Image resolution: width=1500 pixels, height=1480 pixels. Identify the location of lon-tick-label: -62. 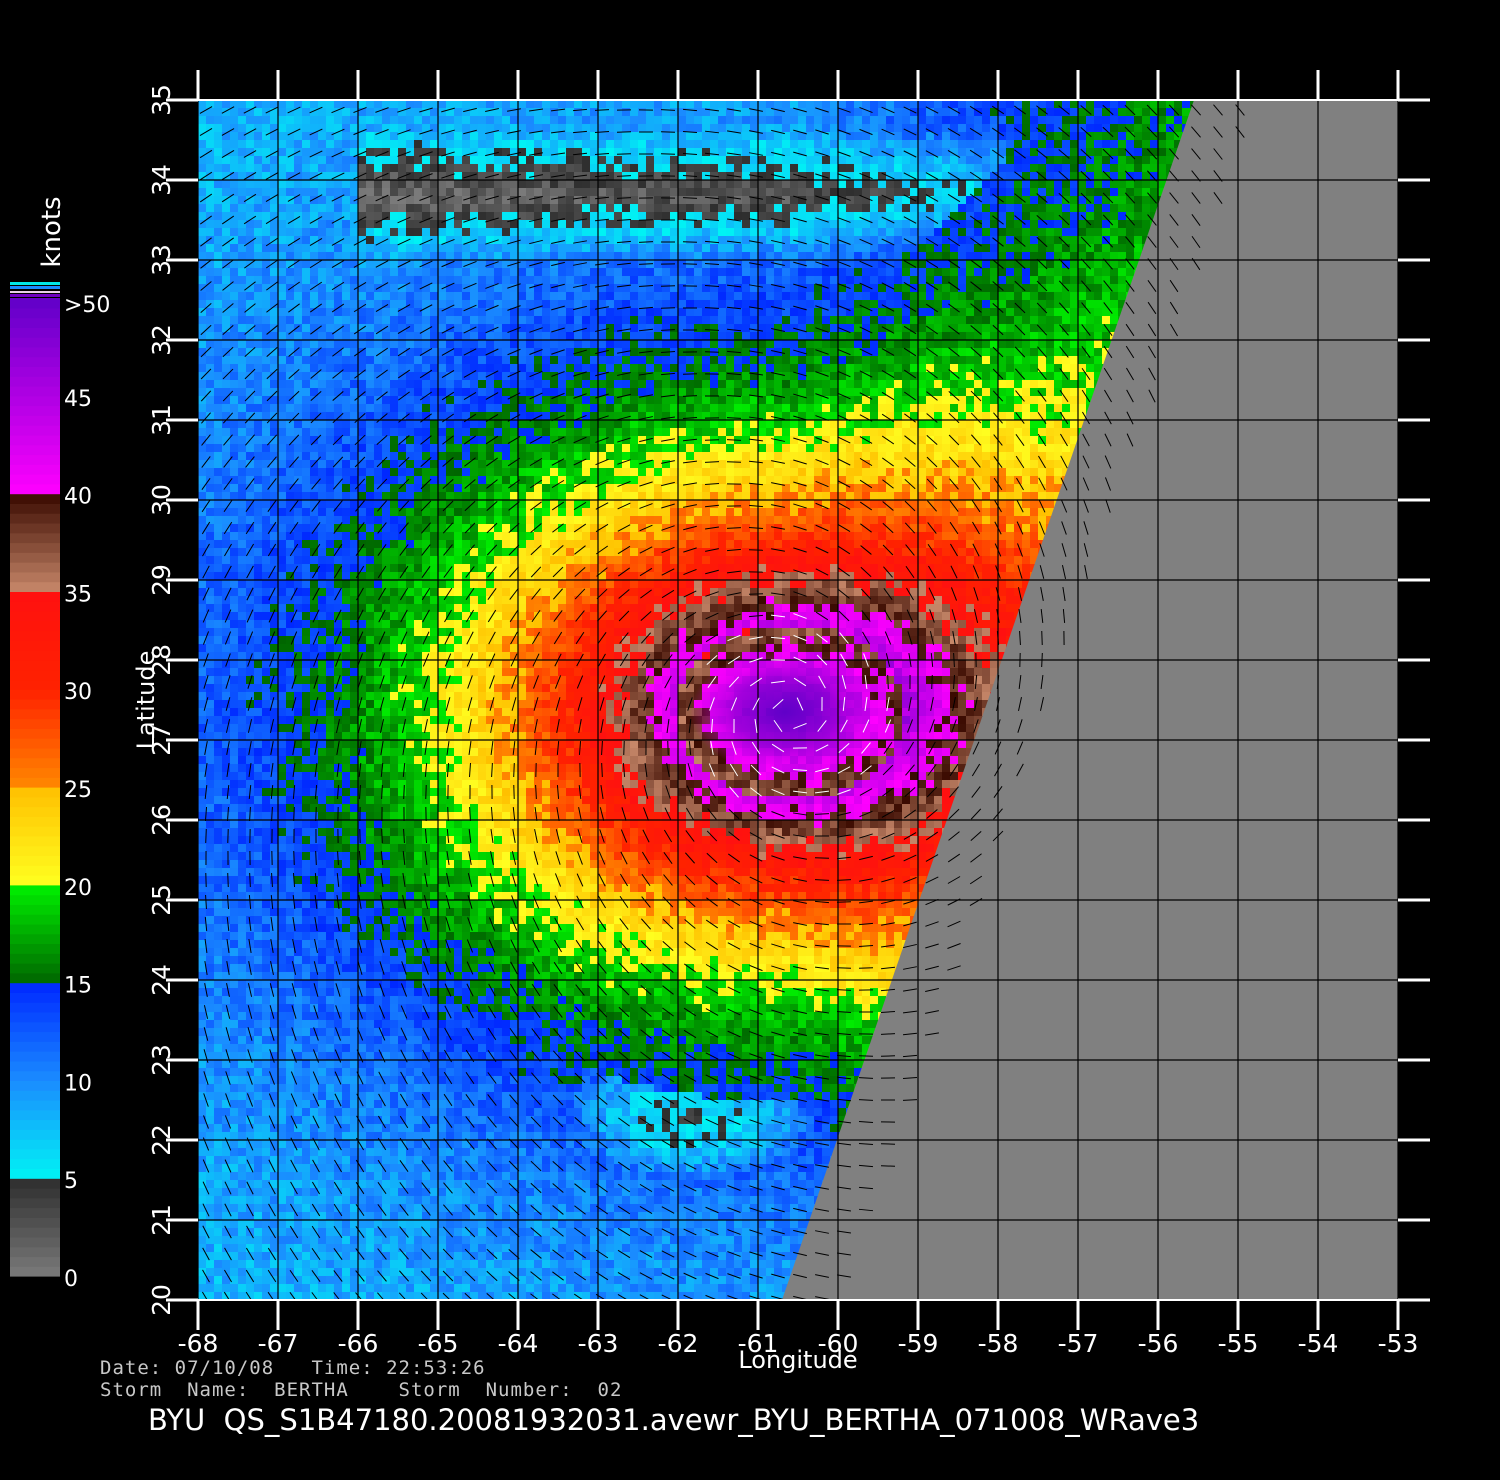
(678, 1343).